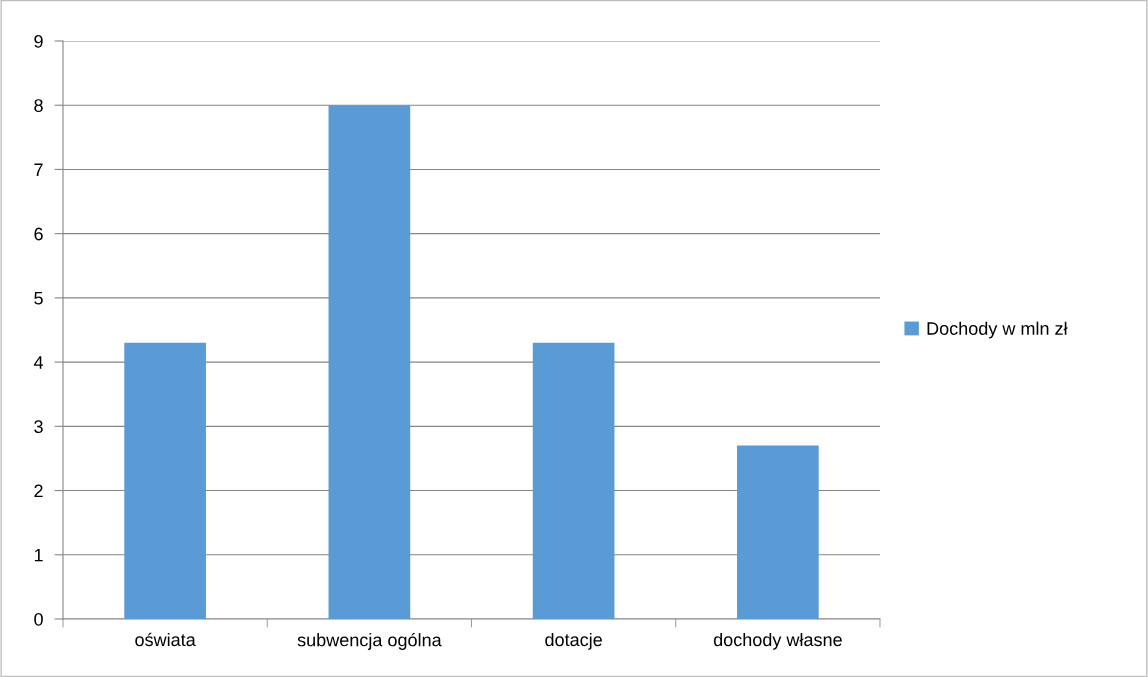 The height and width of the screenshot is (677, 1148). What do you see at coordinates (38, 555) in the screenshot?
I see `y-tick-label: 1` at bounding box center [38, 555].